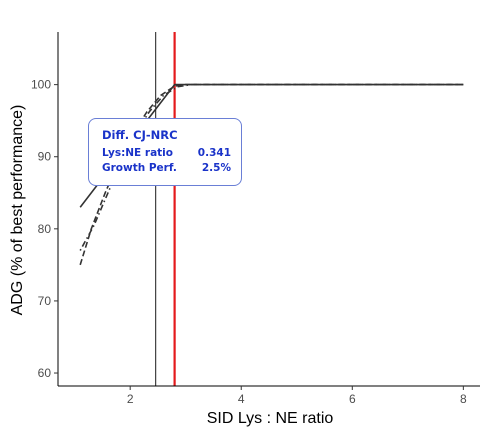 This screenshot has height=434, width=489. I want to click on y-tick-label: 100, so click(41, 85).